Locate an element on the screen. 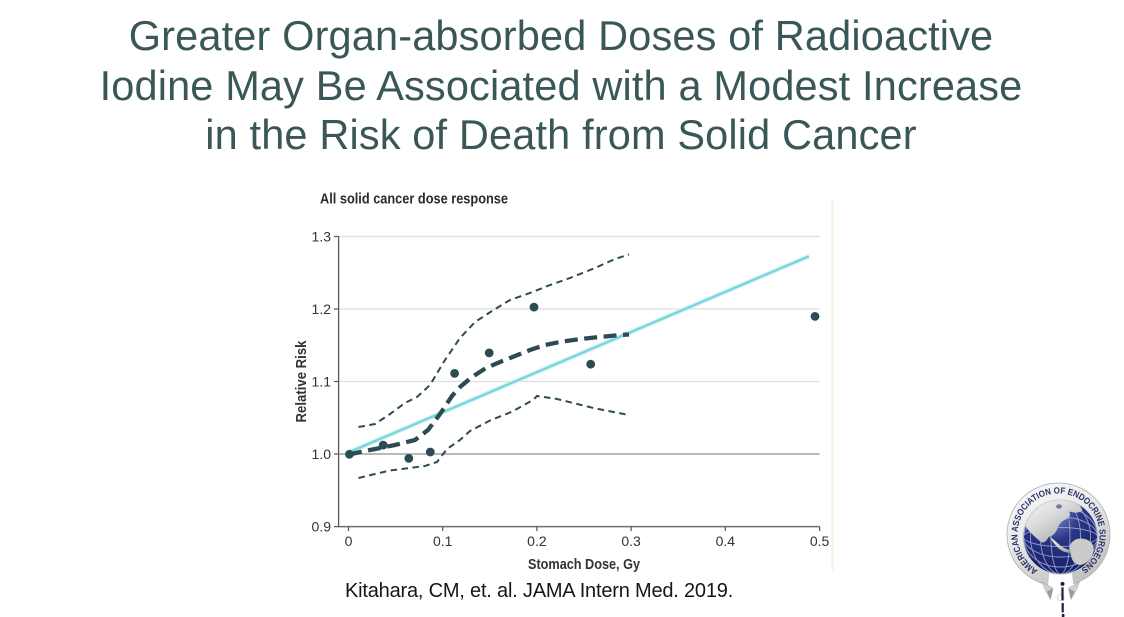 Image resolution: width=1124 pixels, height=617 pixels. svg-text: 0.9 is located at coordinates (322, 526).